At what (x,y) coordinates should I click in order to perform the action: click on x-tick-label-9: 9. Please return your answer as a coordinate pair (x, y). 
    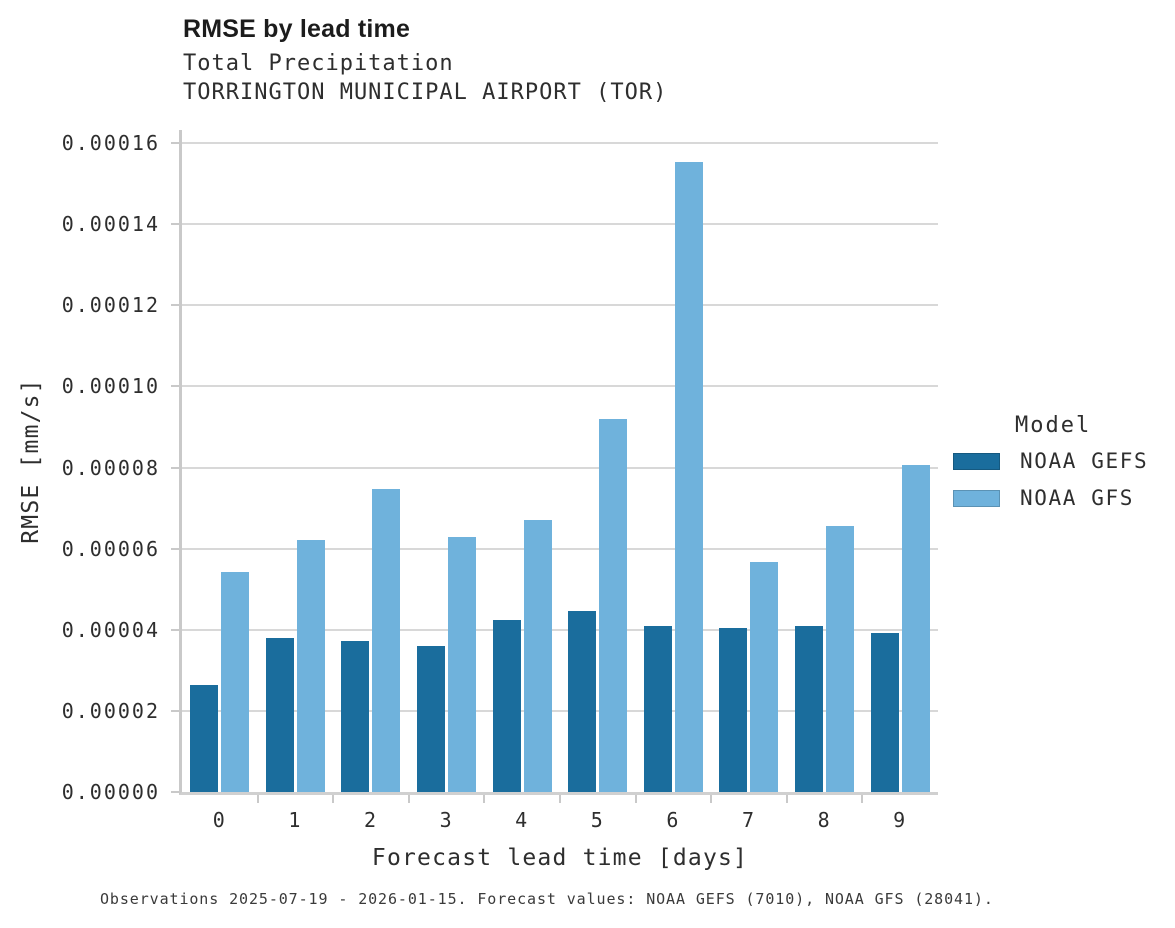
    Looking at the image, I should click on (900, 820).